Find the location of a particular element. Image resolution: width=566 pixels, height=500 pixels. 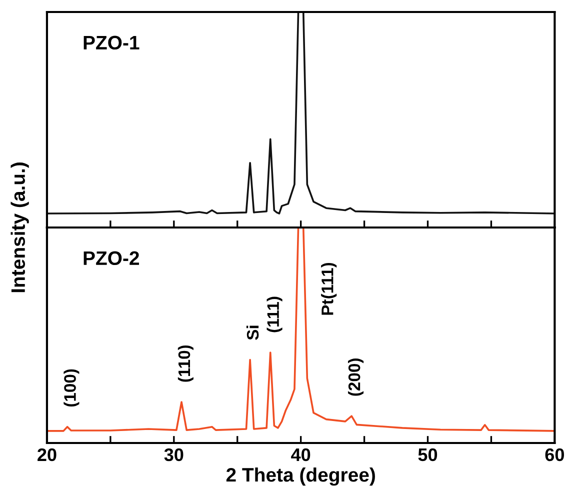

x-tick-label: 60 is located at coordinates (554, 455).